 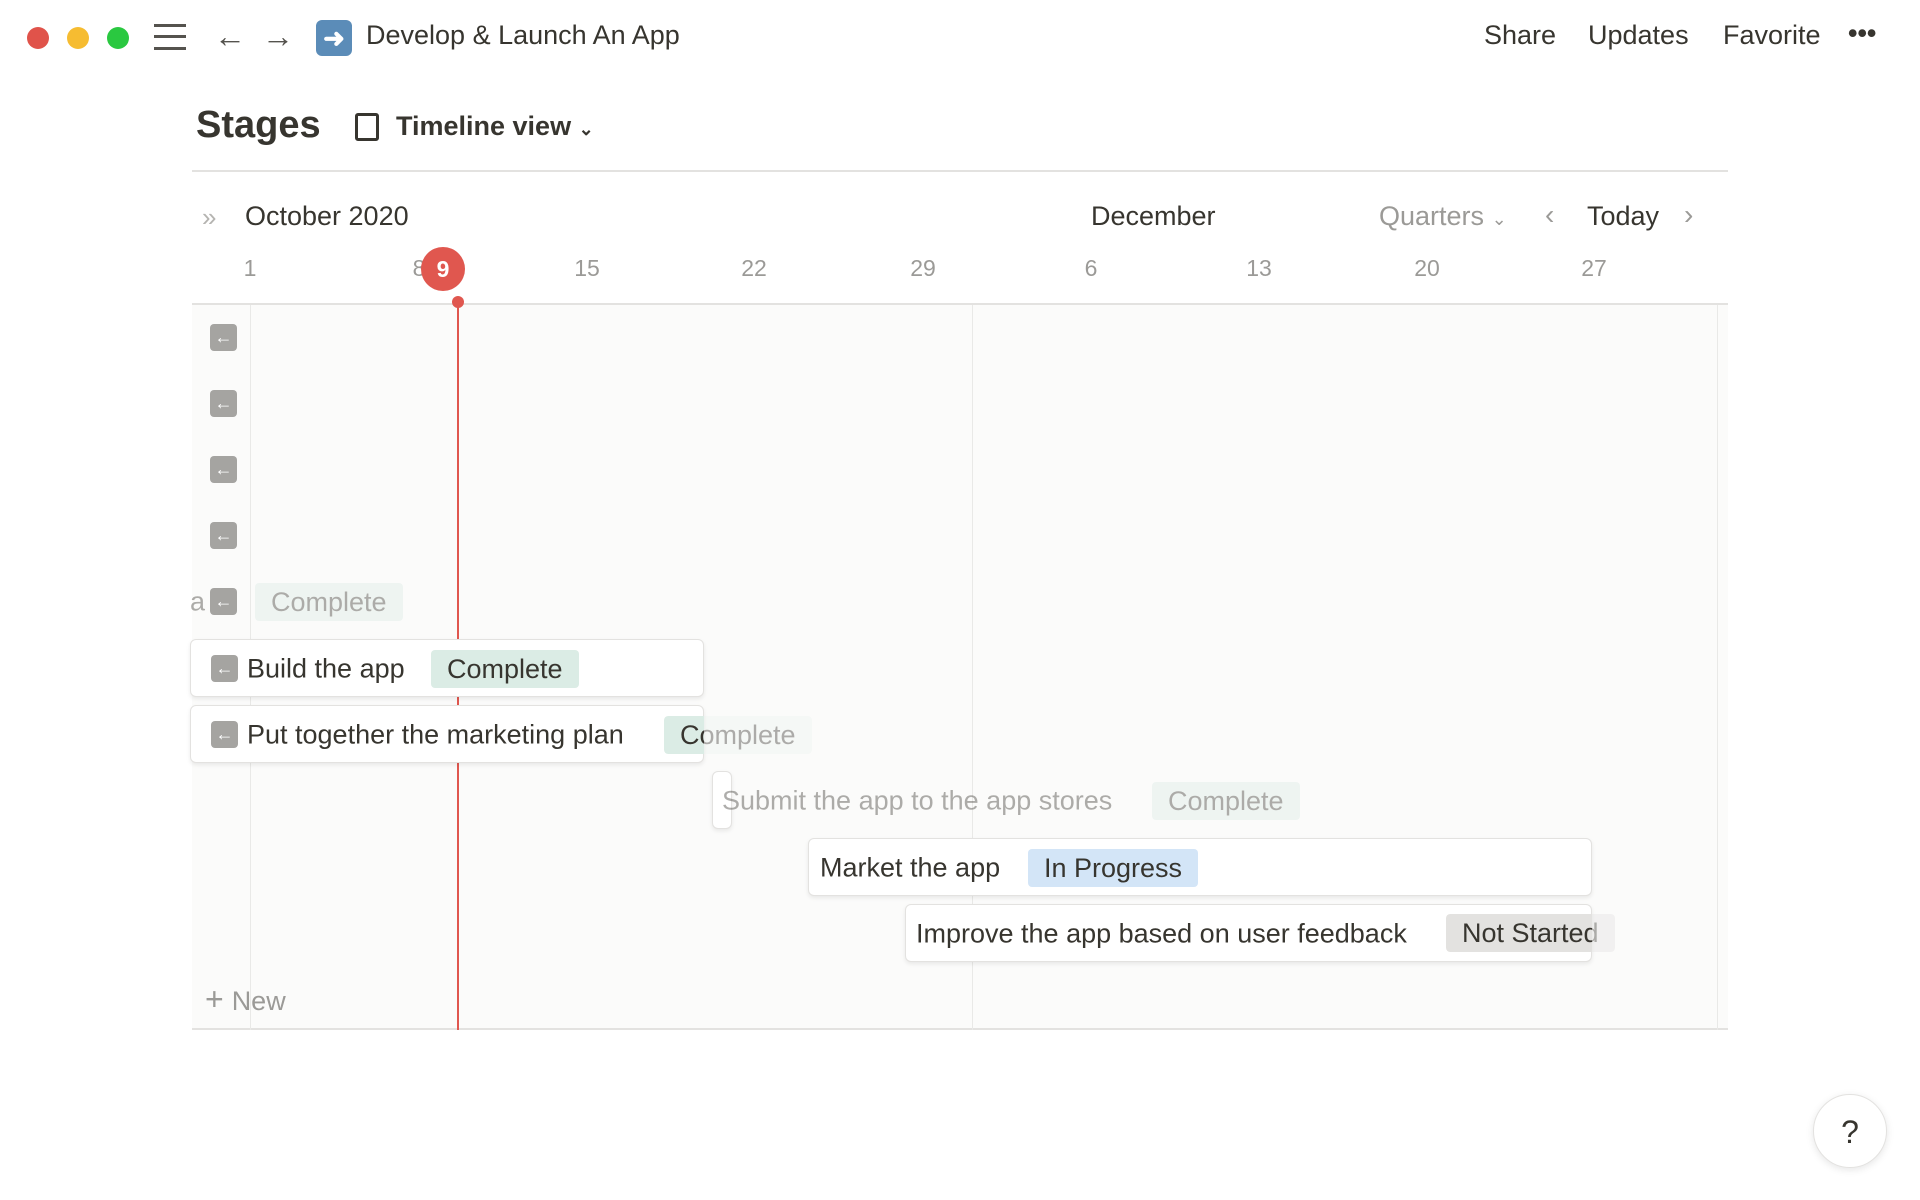 What do you see at coordinates (435, 734) in the screenshot?
I see `item-name: Put together the marketing plan` at bounding box center [435, 734].